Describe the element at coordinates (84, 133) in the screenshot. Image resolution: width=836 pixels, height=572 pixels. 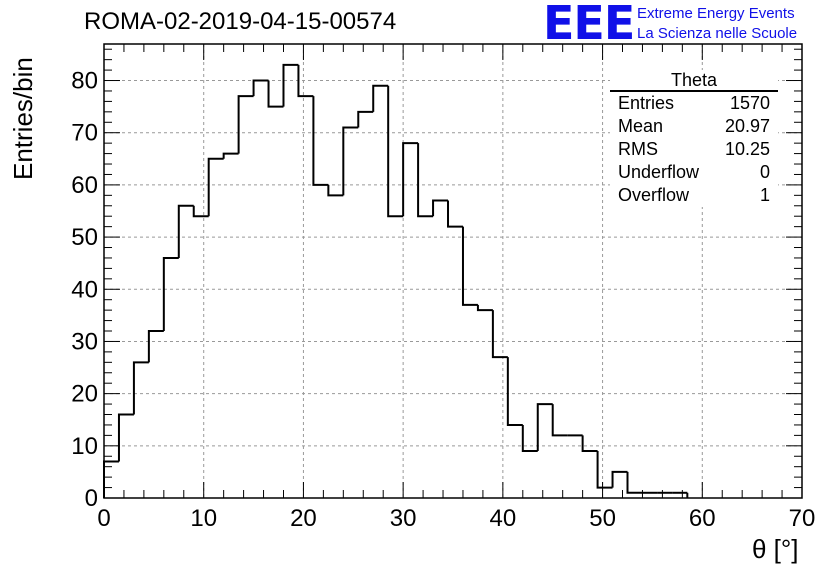
I see `y-tick-label: 70` at that location.